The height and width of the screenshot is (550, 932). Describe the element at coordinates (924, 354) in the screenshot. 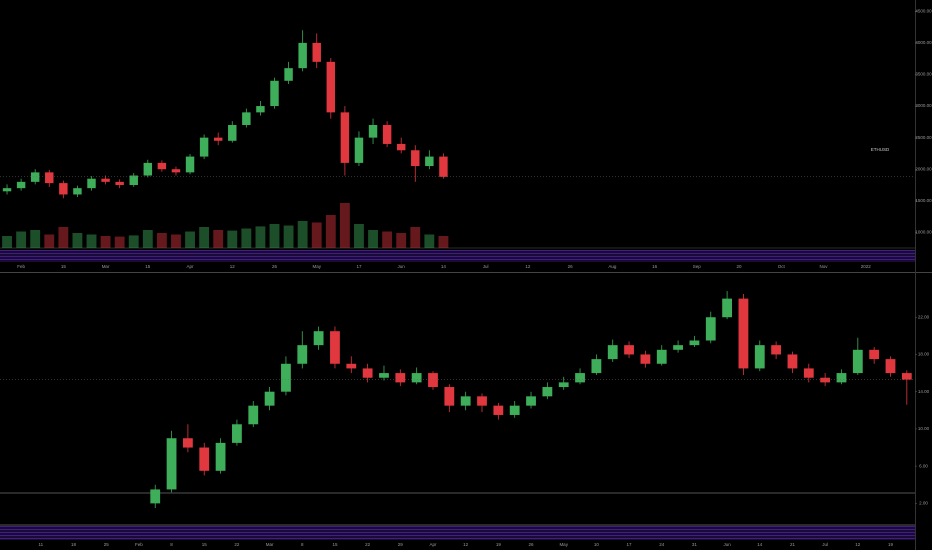

I see `y-tick-label: 18.00` at that location.